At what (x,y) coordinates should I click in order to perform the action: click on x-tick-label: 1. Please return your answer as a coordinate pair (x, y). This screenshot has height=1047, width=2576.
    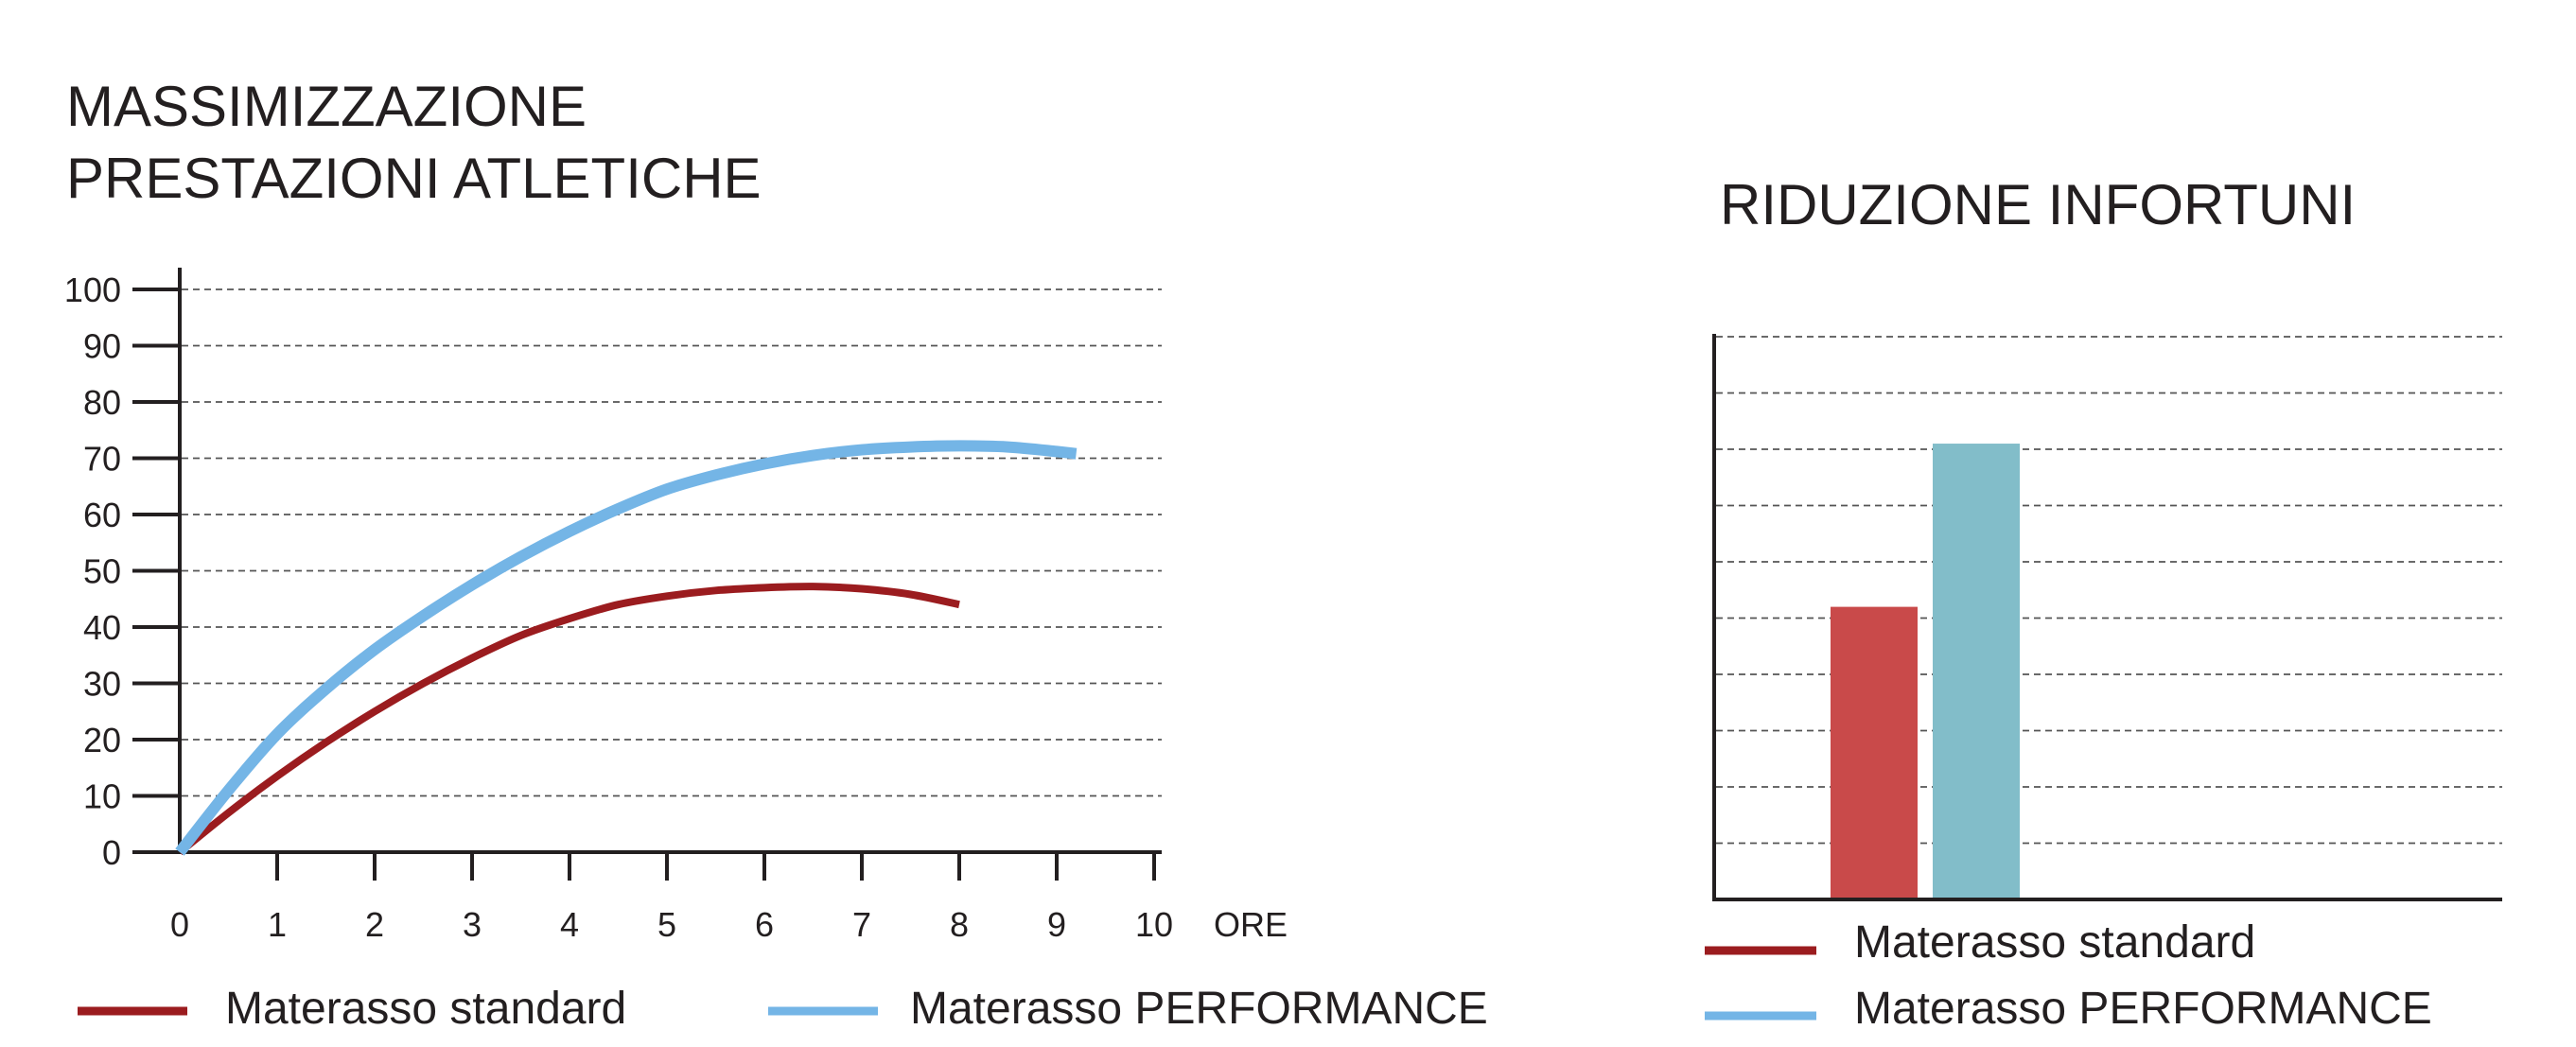
    Looking at the image, I should click on (278, 925).